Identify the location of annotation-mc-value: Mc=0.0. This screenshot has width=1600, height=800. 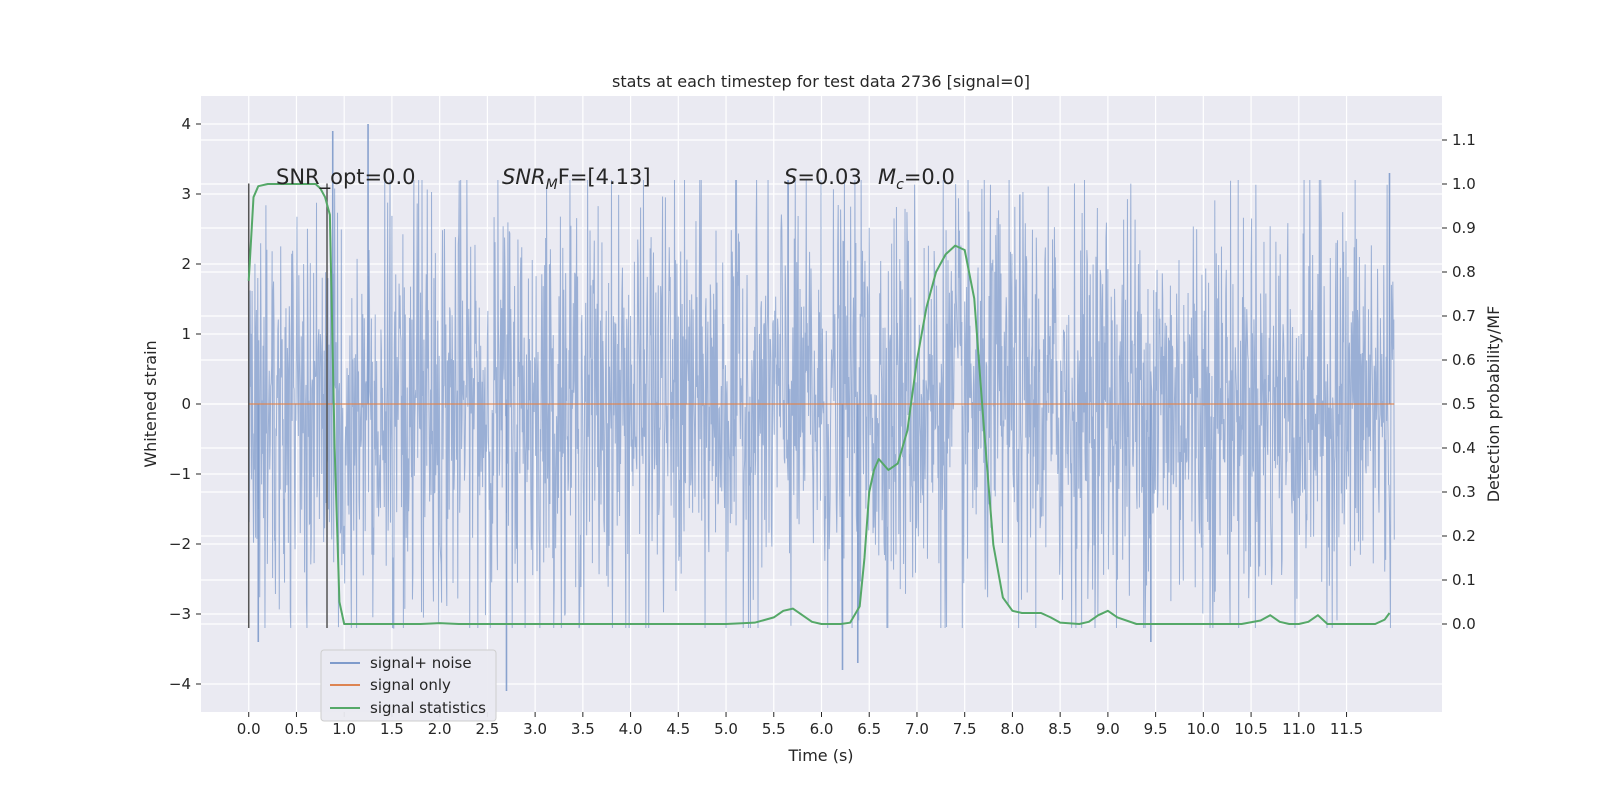
(916, 179).